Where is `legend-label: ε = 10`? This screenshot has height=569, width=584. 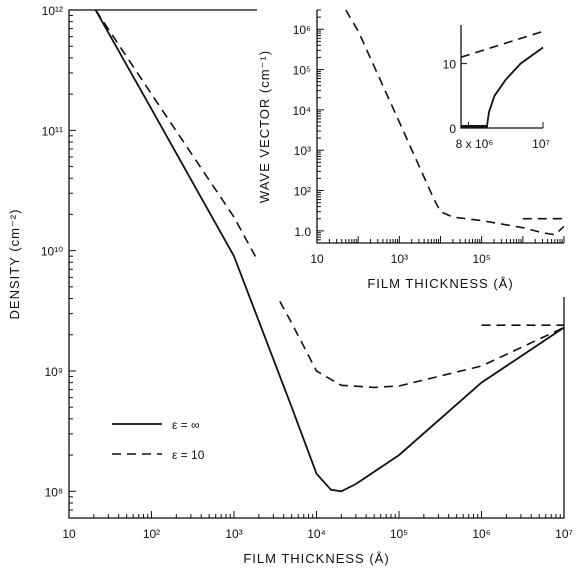 legend-label: ε = 10 is located at coordinates (188, 455).